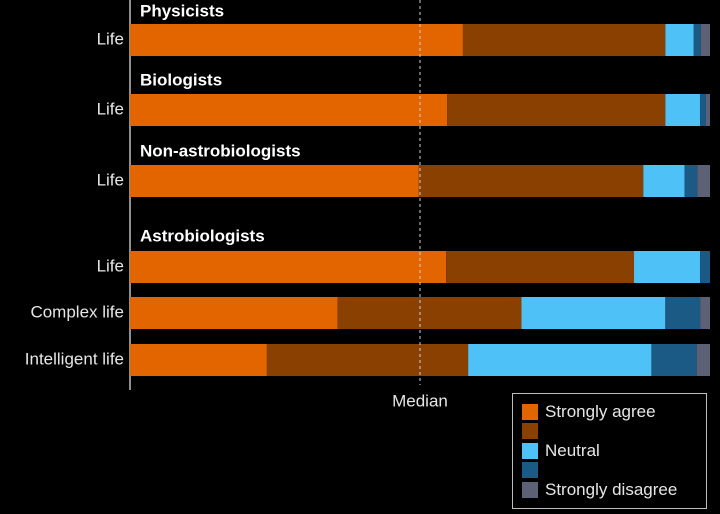  Describe the element at coordinates (182, 10) in the screenshot. I see `group-label: Physicists` at that location.